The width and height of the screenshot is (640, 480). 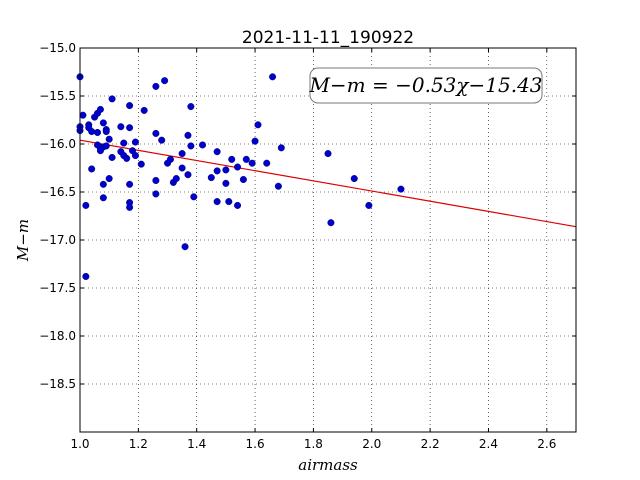 I want to click on x-tick-label: 1.8, so click(x=313, y=444).